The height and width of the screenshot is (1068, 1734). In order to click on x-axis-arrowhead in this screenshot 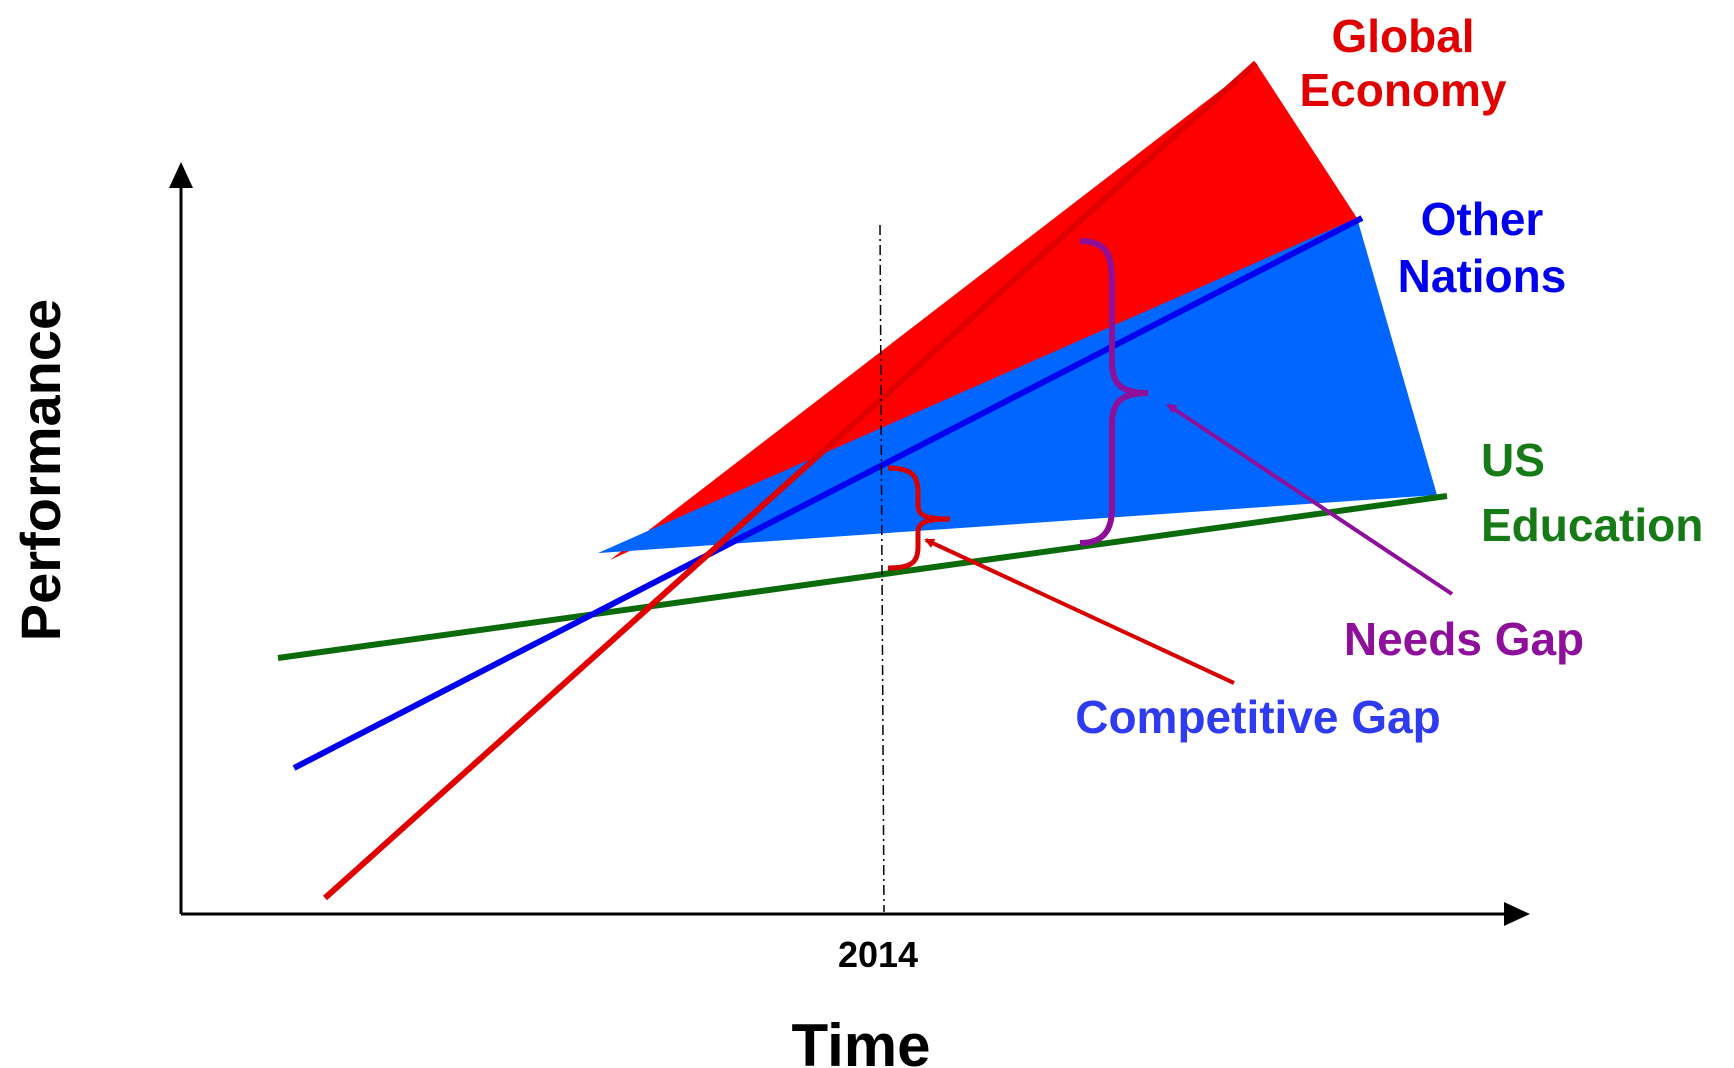, I will do `click(1517, 914)`.